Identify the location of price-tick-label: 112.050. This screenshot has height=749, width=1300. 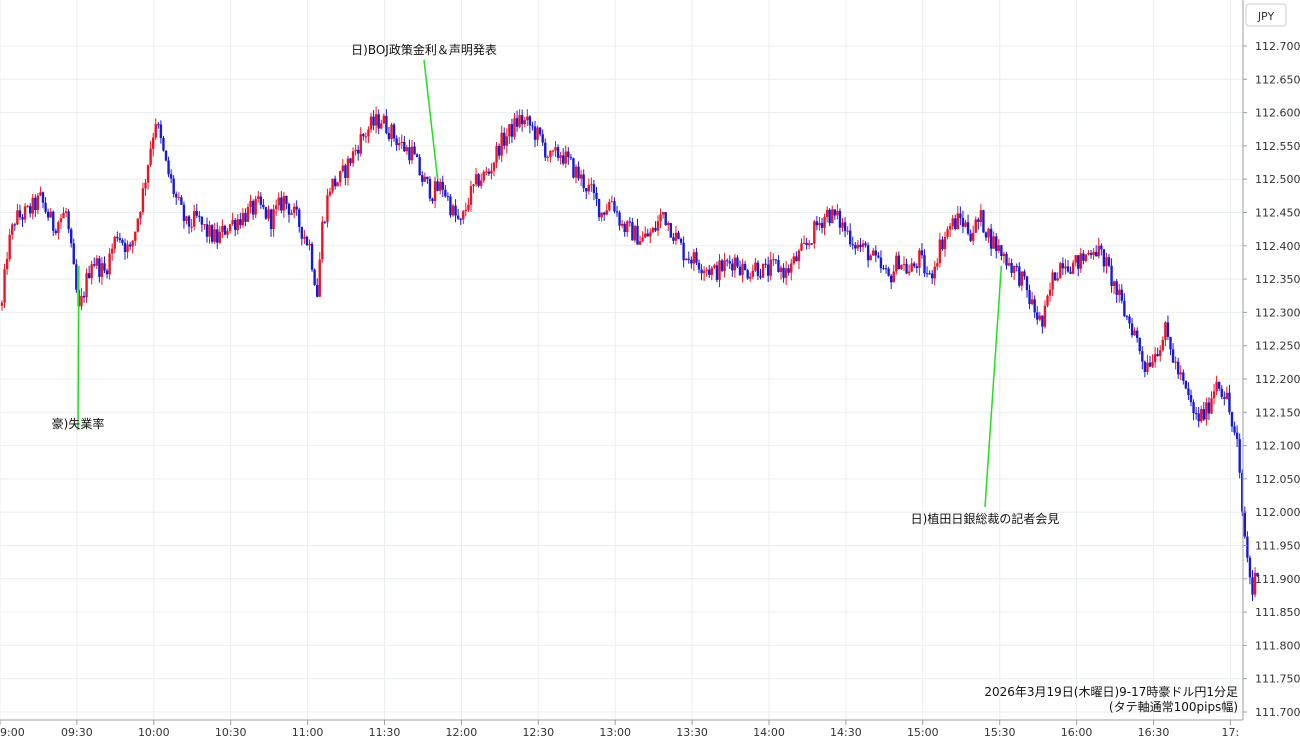
(1277, 479).